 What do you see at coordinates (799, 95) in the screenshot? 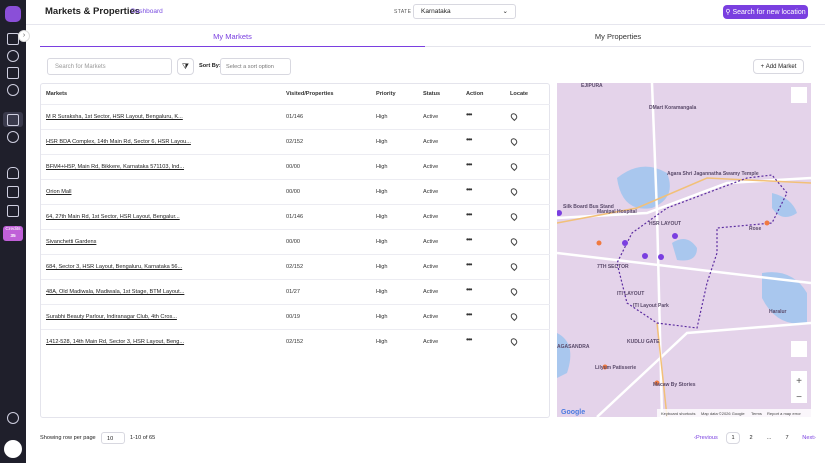
I see `fullscreen-button` at bounding box center [799, 95].